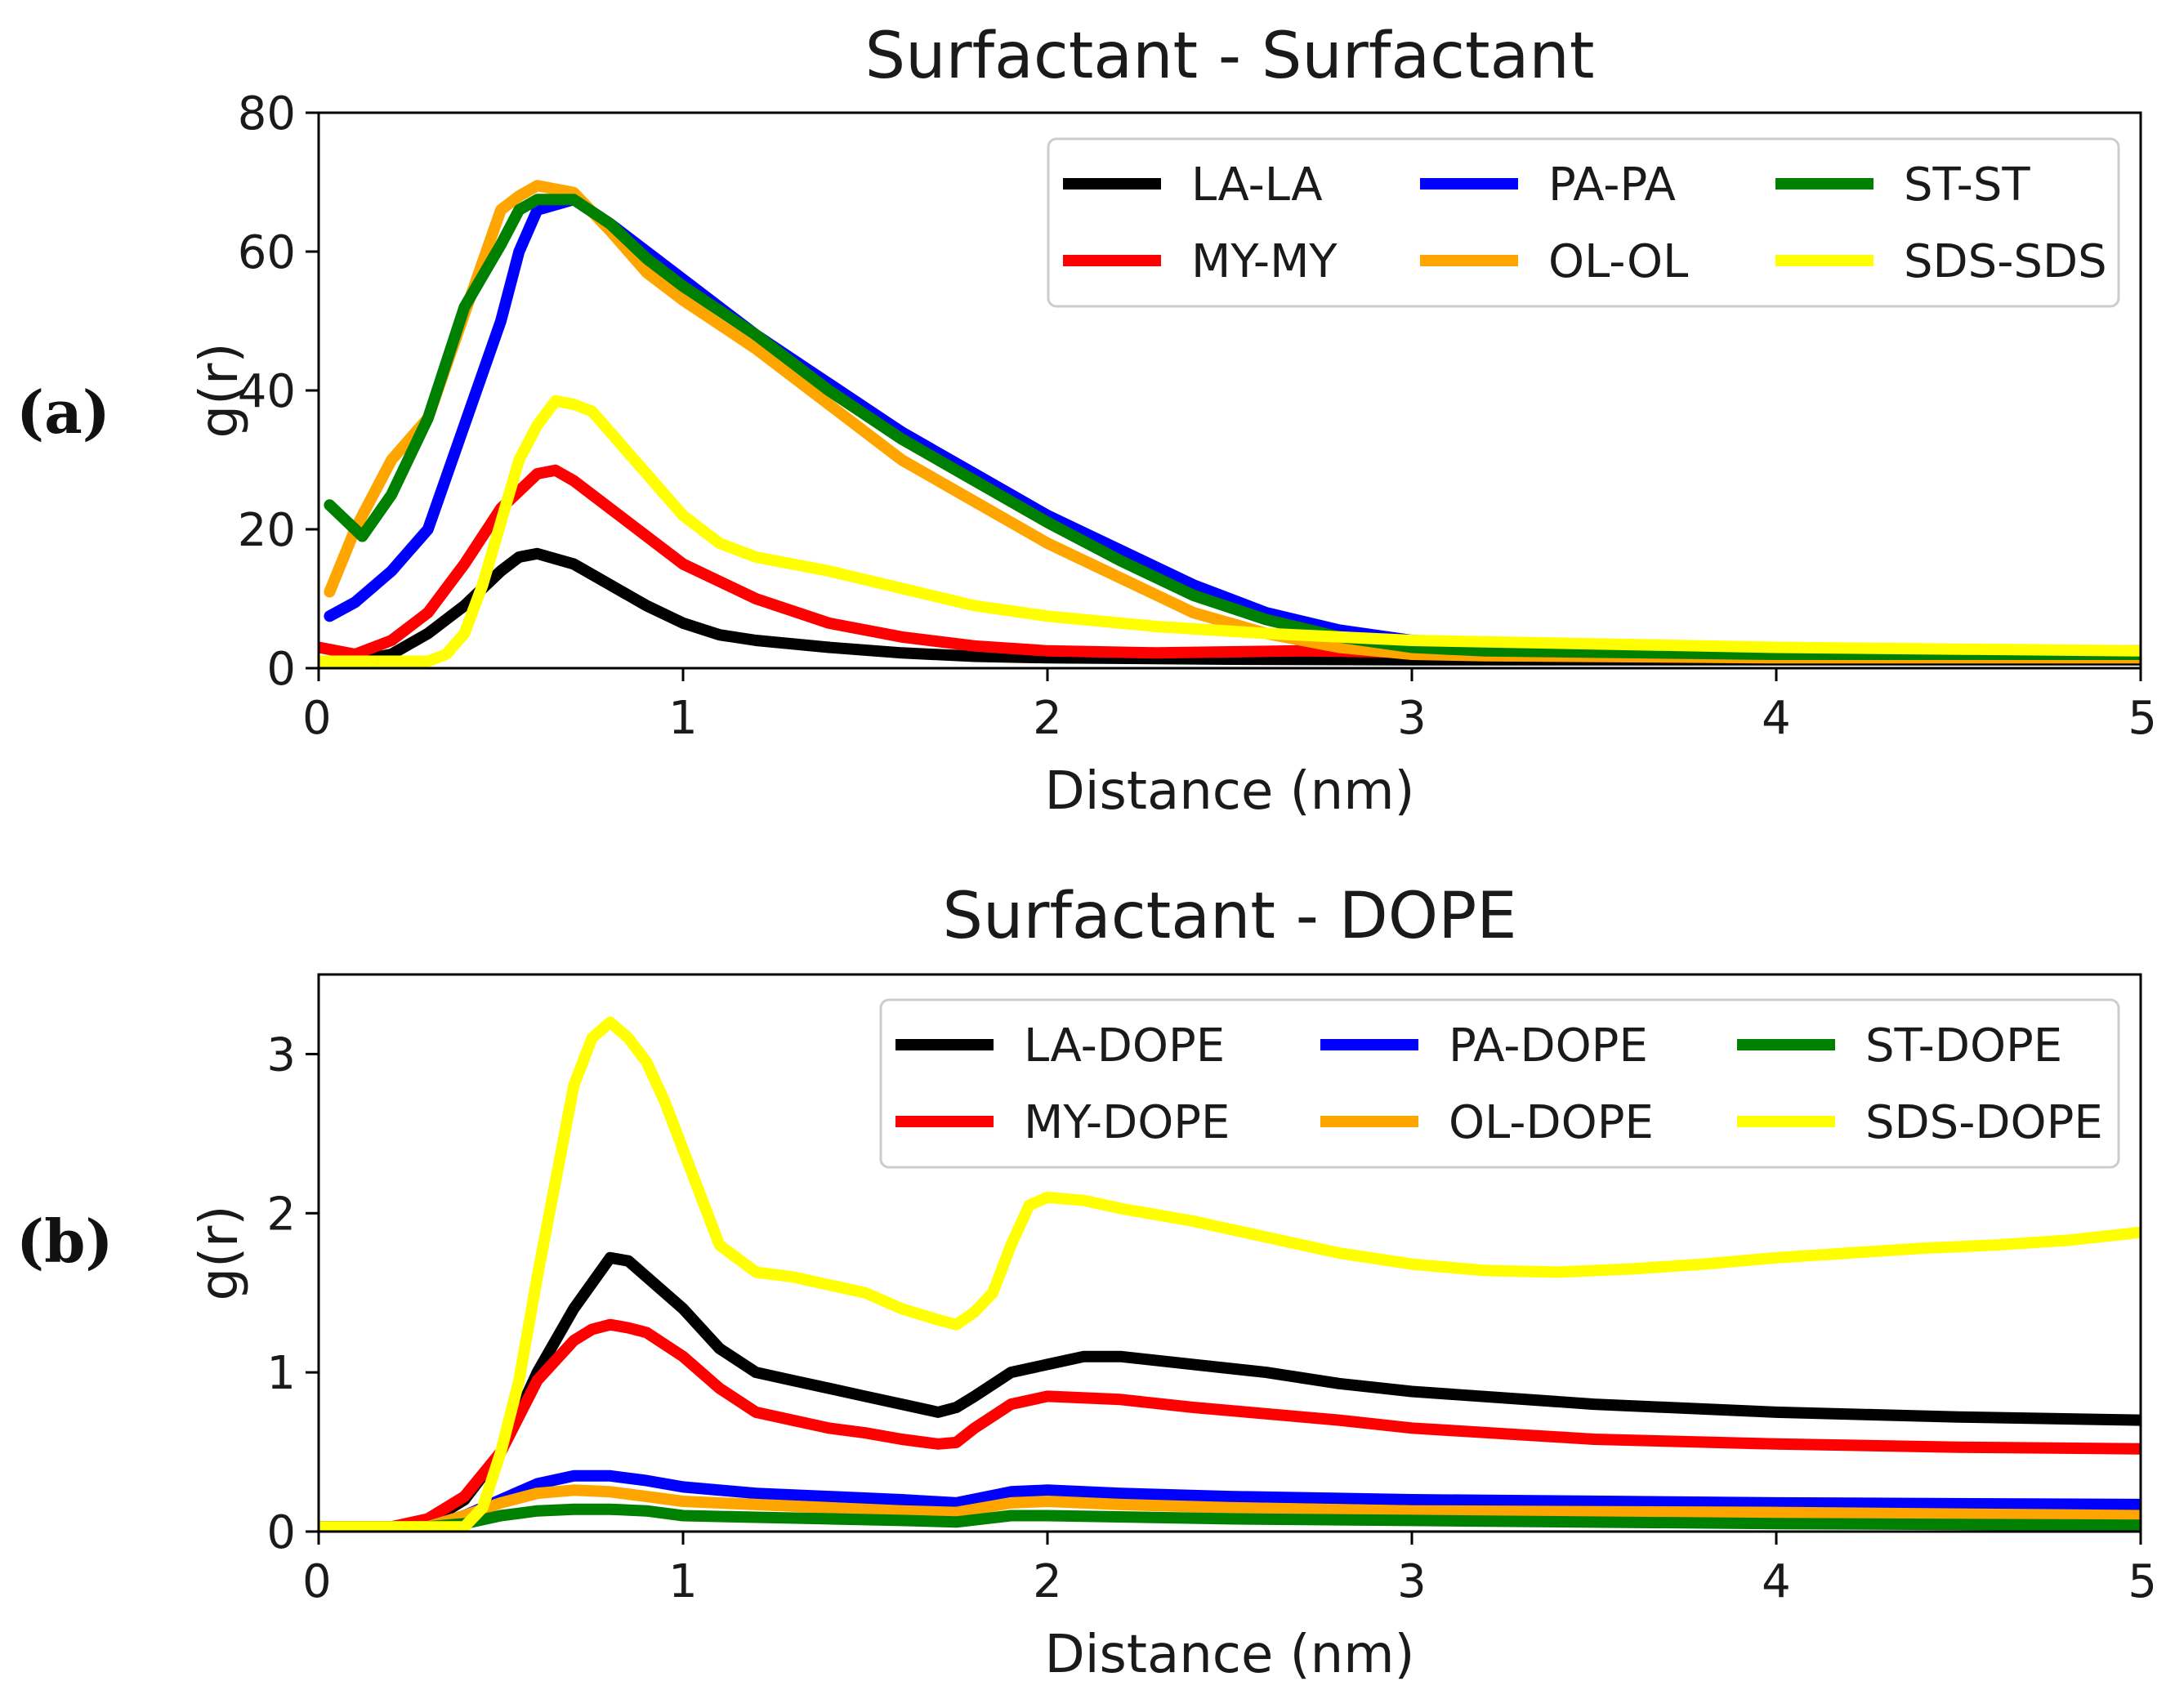 The image size is (2166, 1708). What do you see at coordinates (1984, 1122) in the screenshot?
I see `legend-label: SDS-DOPE` at bounding box center [1984, 1122].